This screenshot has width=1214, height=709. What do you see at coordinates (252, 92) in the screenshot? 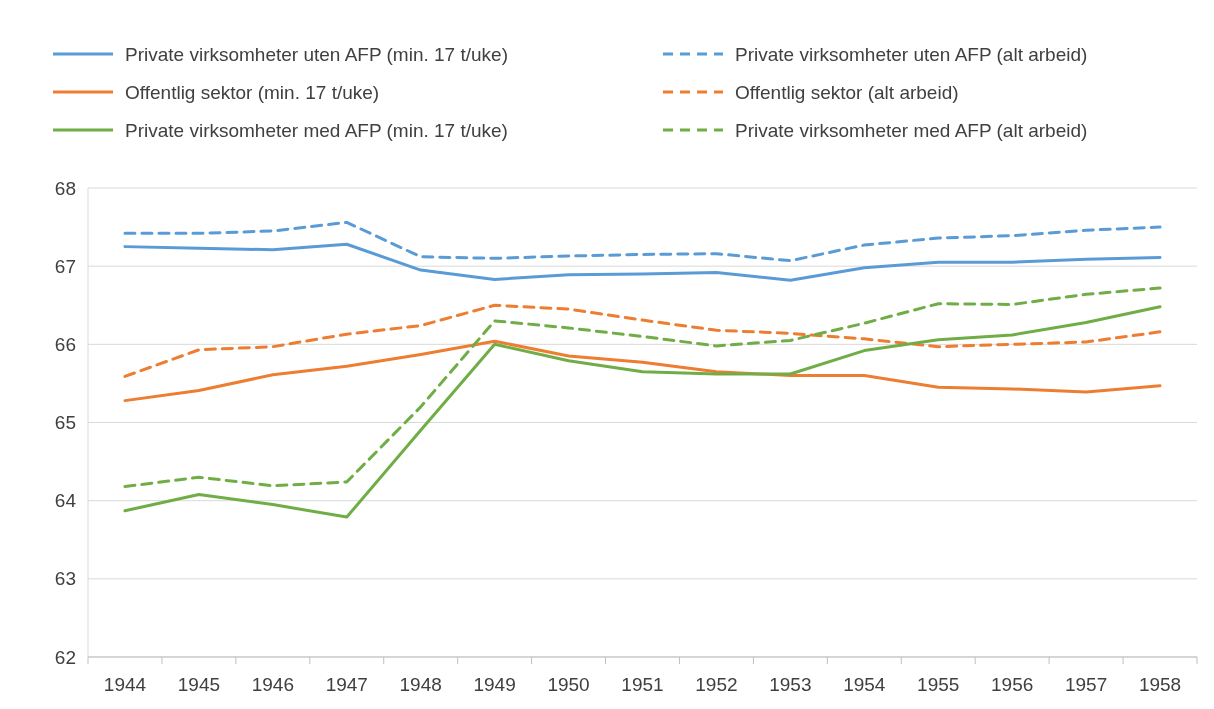
I see `legend-label: Offentlig sektor (min. 17 t/uke)` at bounding box center [252, 92].